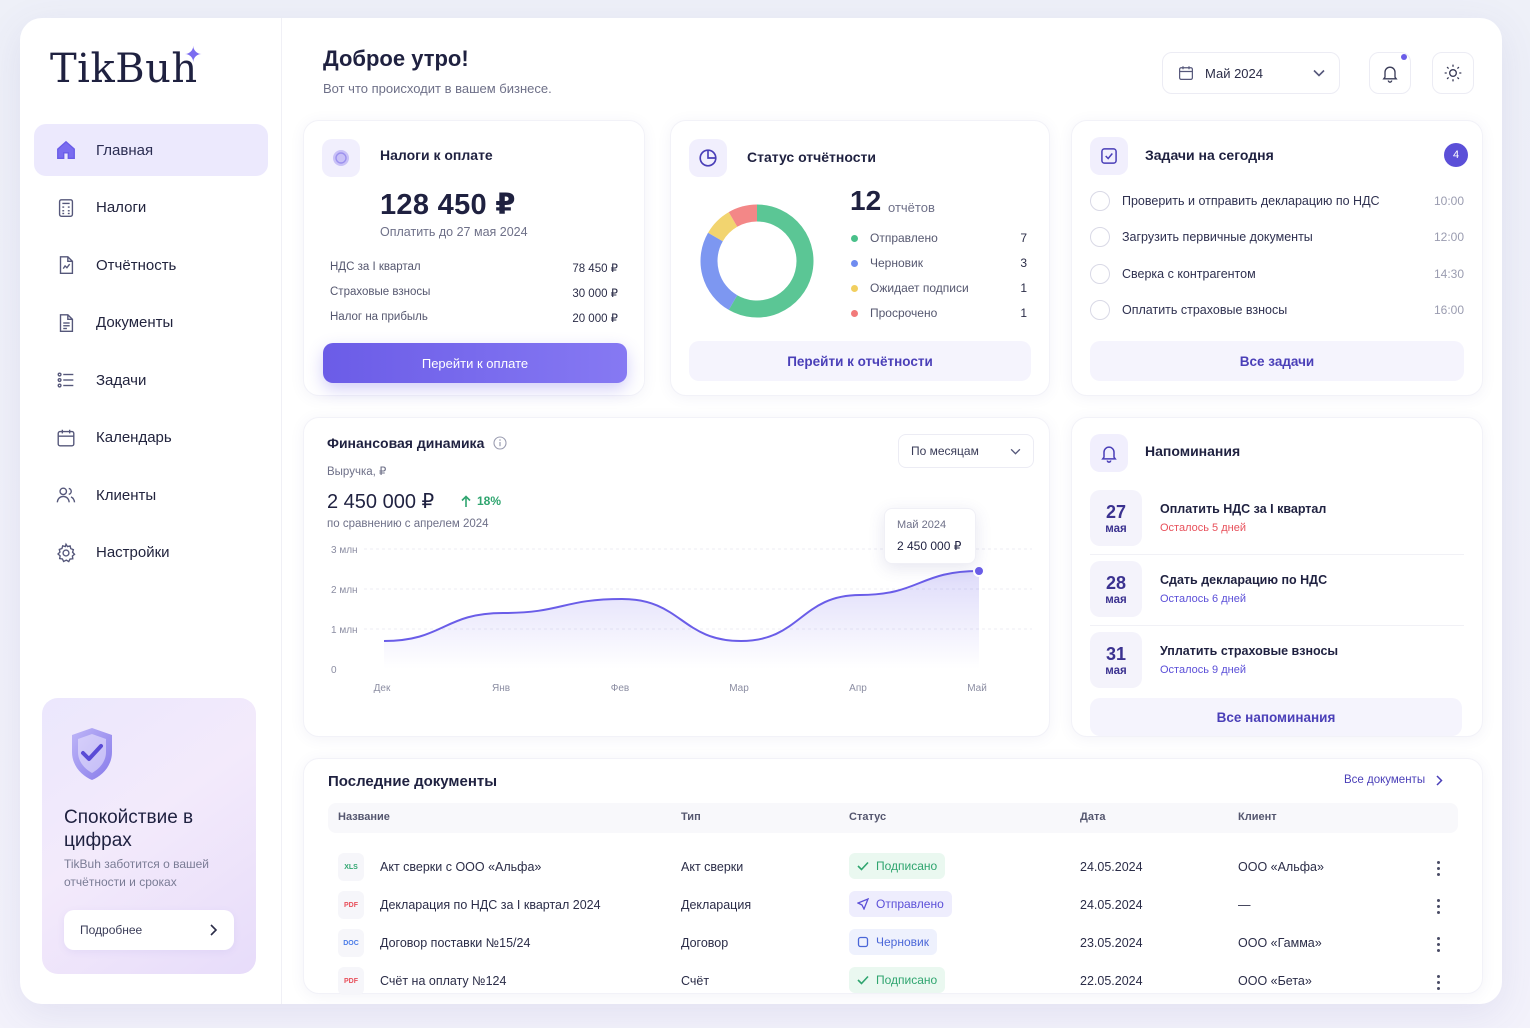 The image size is (1530, 1028). What do you see at coordinates (454, 232) in the screenshot?
I see `taxes-due: Оплатить до 27 мая 2024` at bounding box center [454, 232].